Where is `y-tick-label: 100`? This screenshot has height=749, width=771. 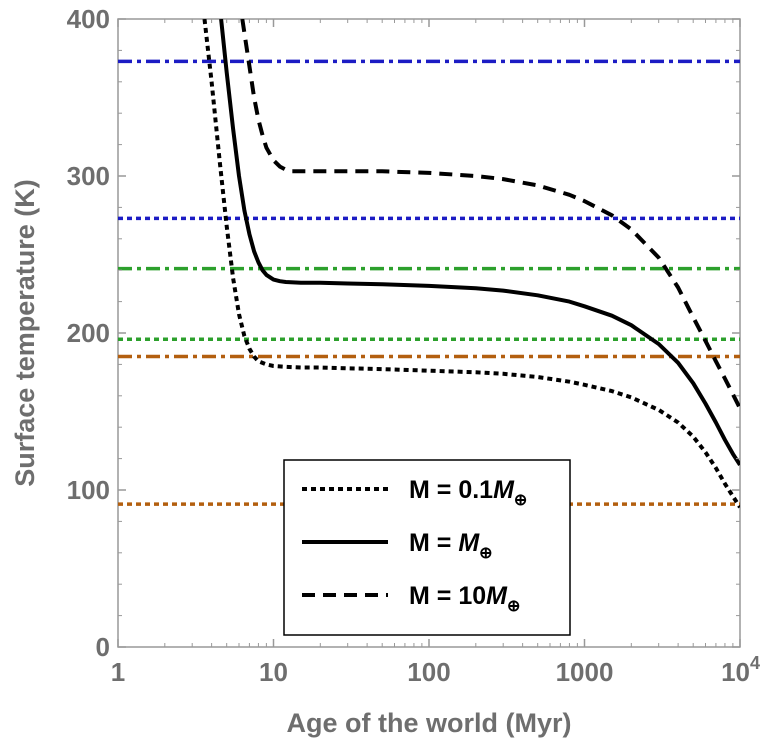 y-tick-label: 100 is located at coordinates (88, 490).